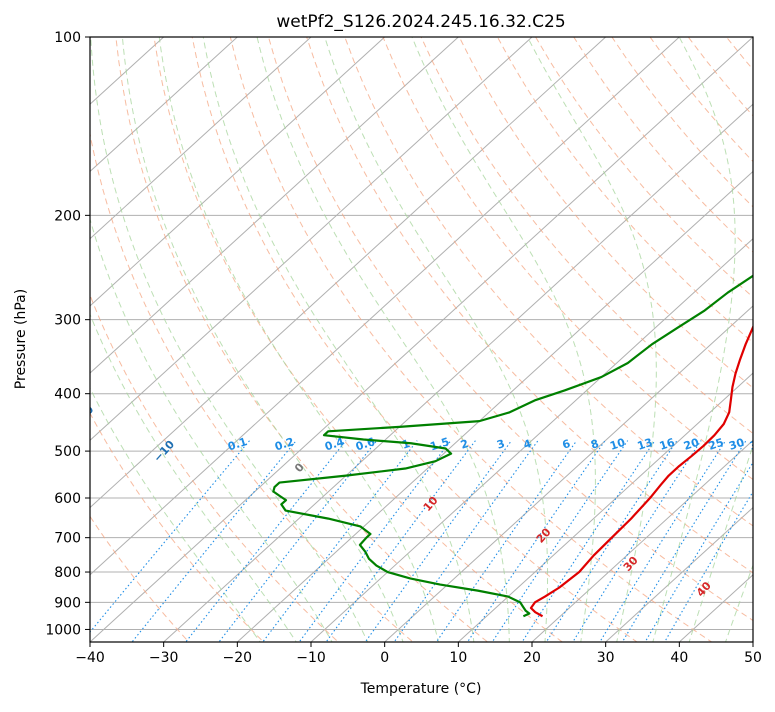  I want to click on x-tick-label: −40, so click(90, 658).